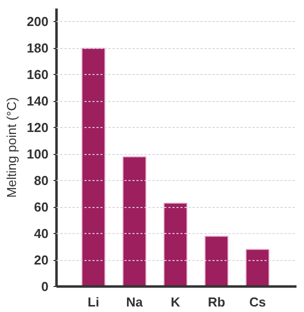  What do you see at coordinates (217, 302) in the screenshot?
I see `x-tick-label: Rb` at bounding box center [217, 302].